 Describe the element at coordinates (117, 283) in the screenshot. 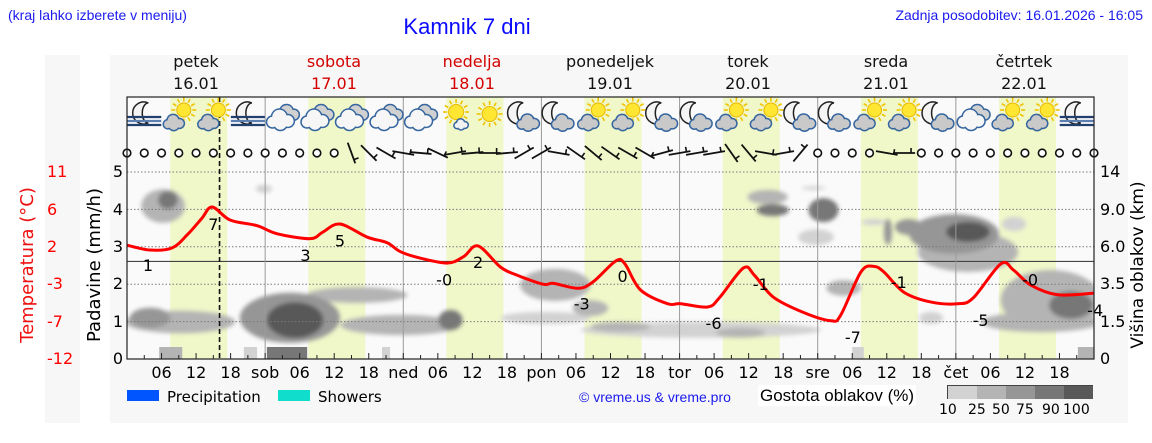

I see `precipitation-tick: 2` at that location.